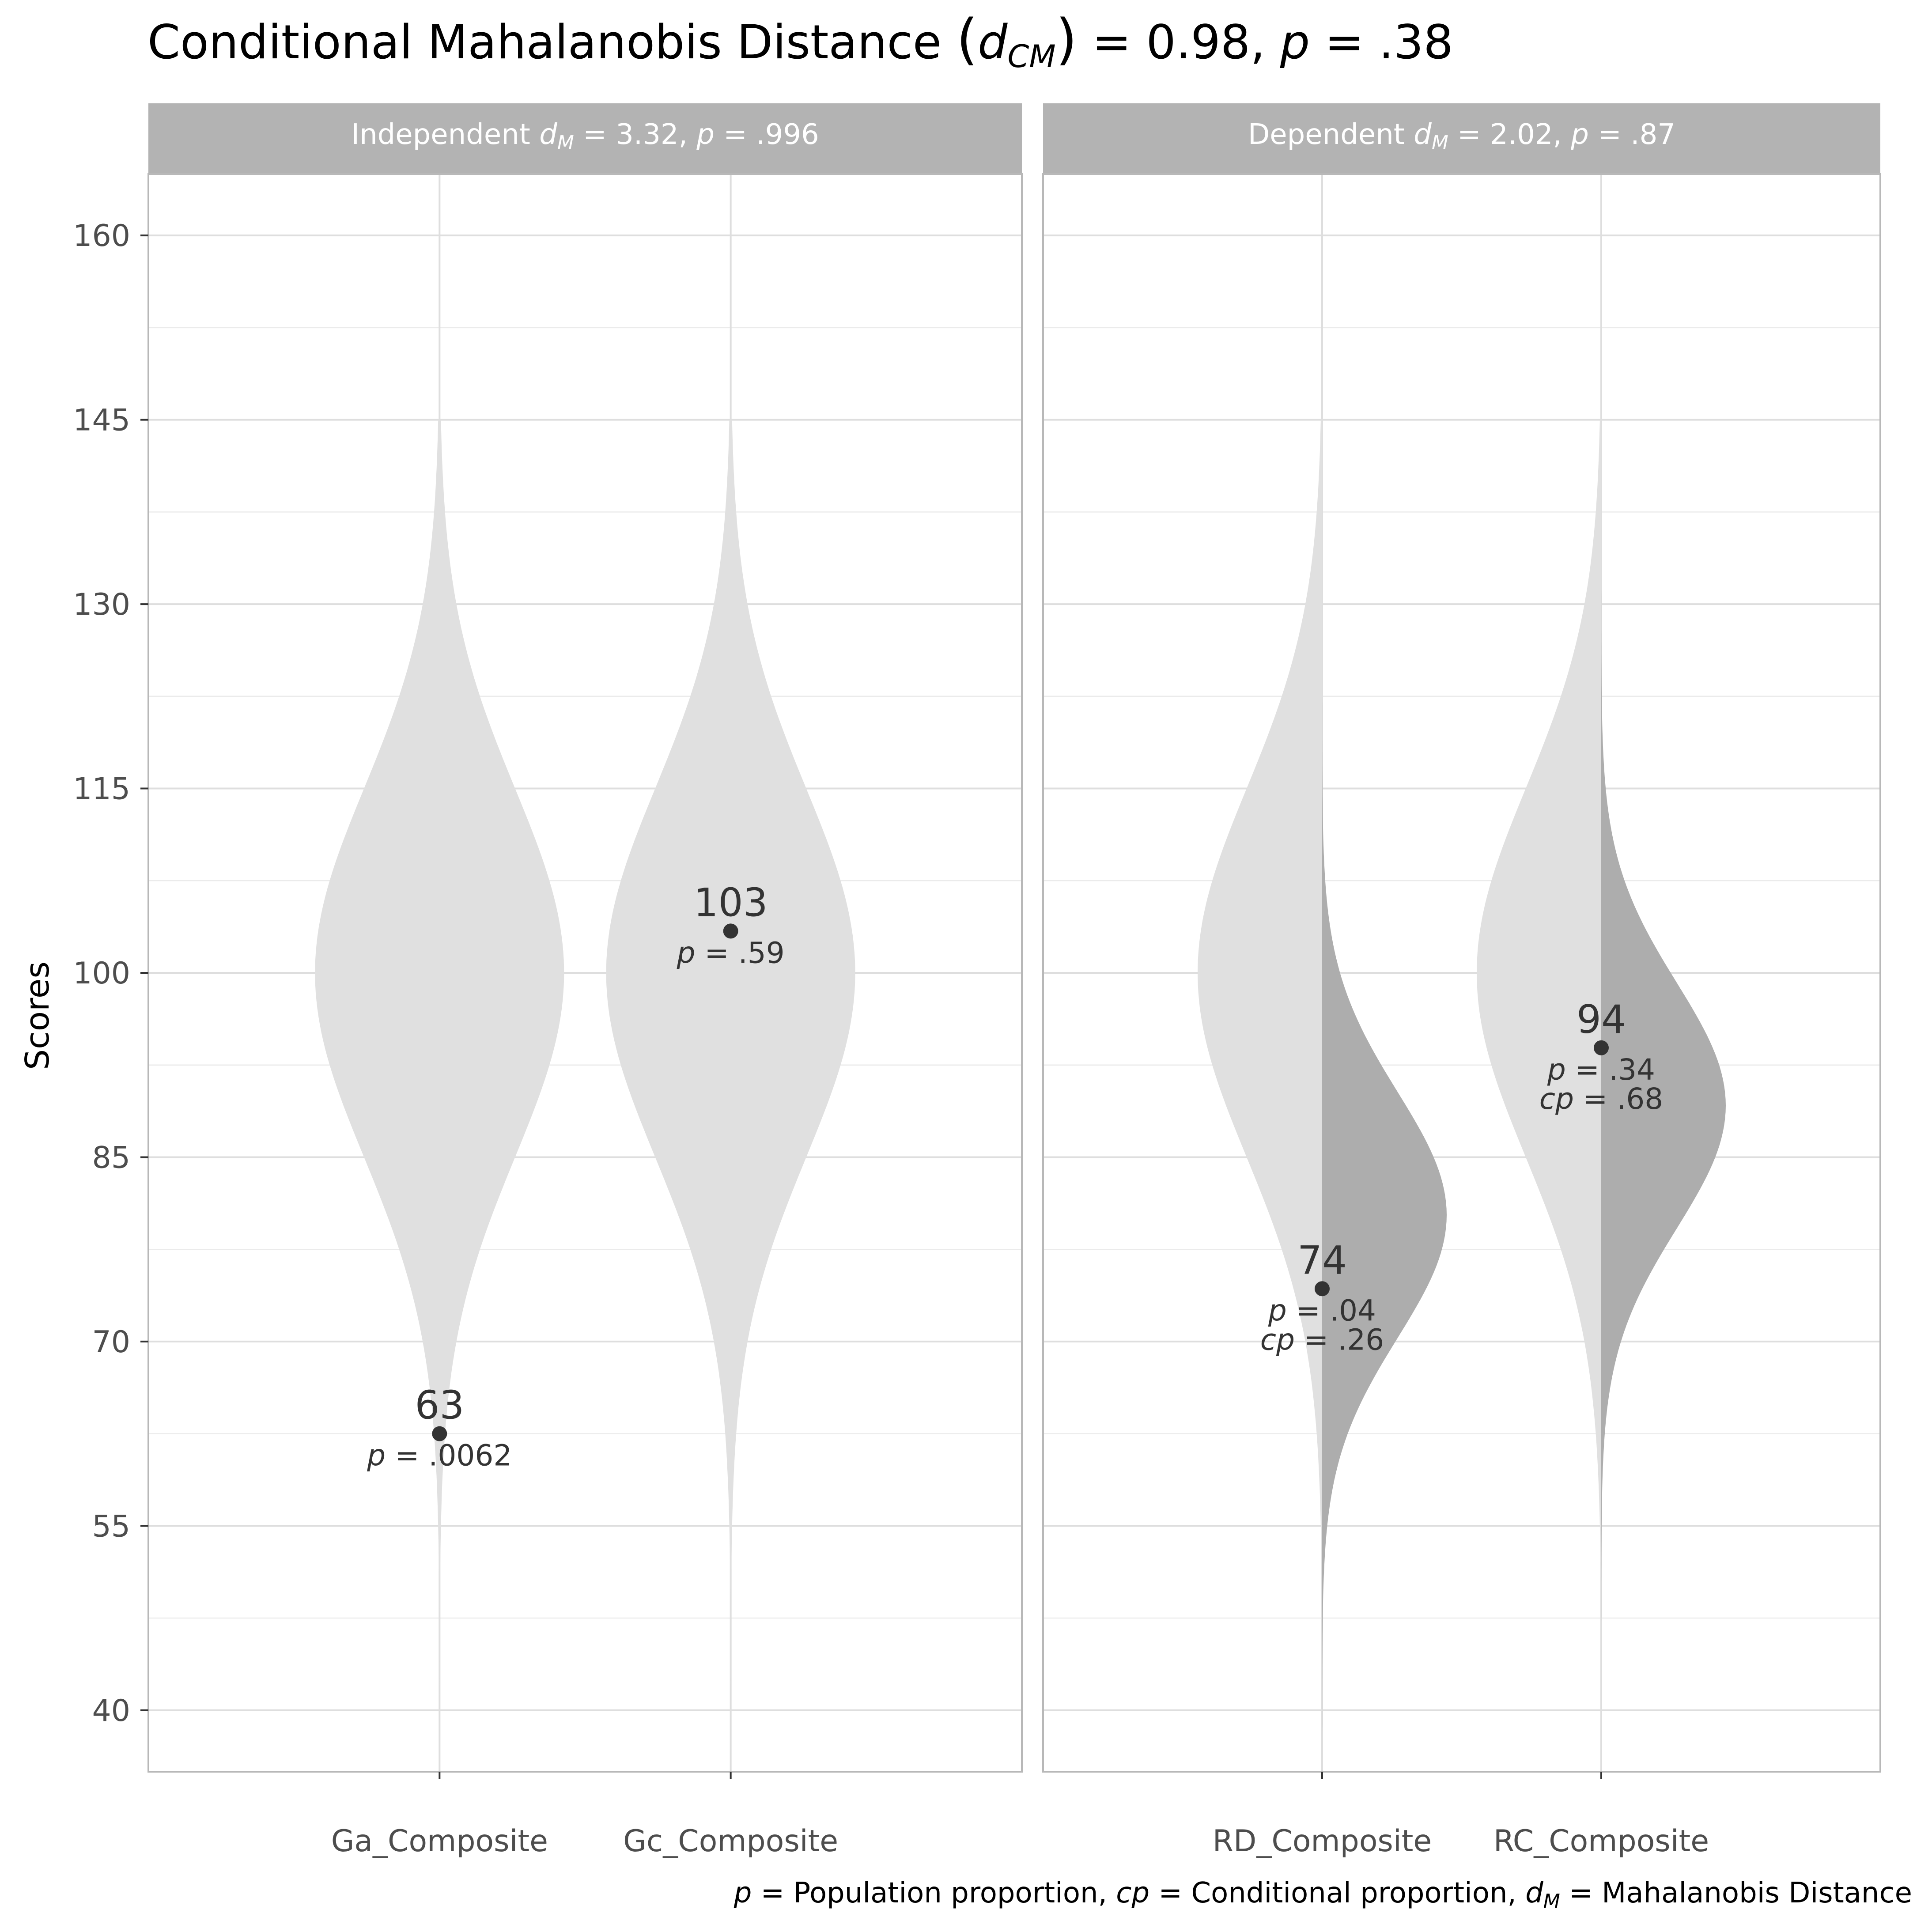 The width and height of the screenshot is (1932, 1932). I want to click on x-tick-label-RD_Composite: RD_Composite, so click(1322, 1842).